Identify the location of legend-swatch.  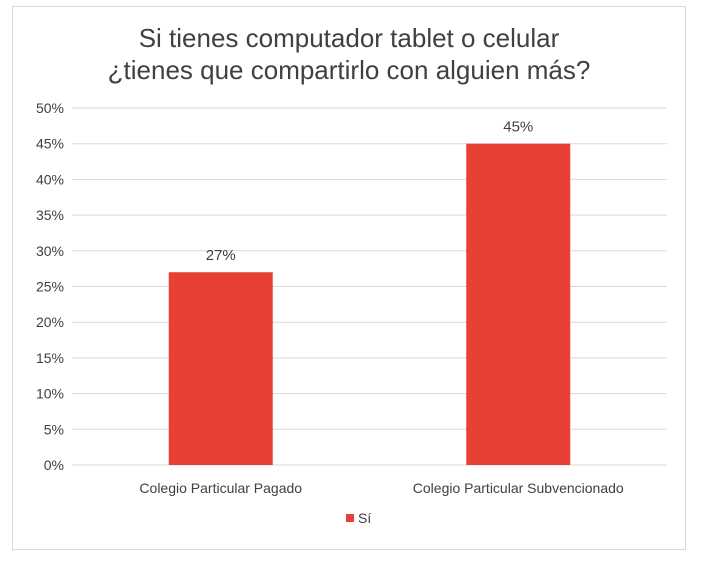
(350, 518).